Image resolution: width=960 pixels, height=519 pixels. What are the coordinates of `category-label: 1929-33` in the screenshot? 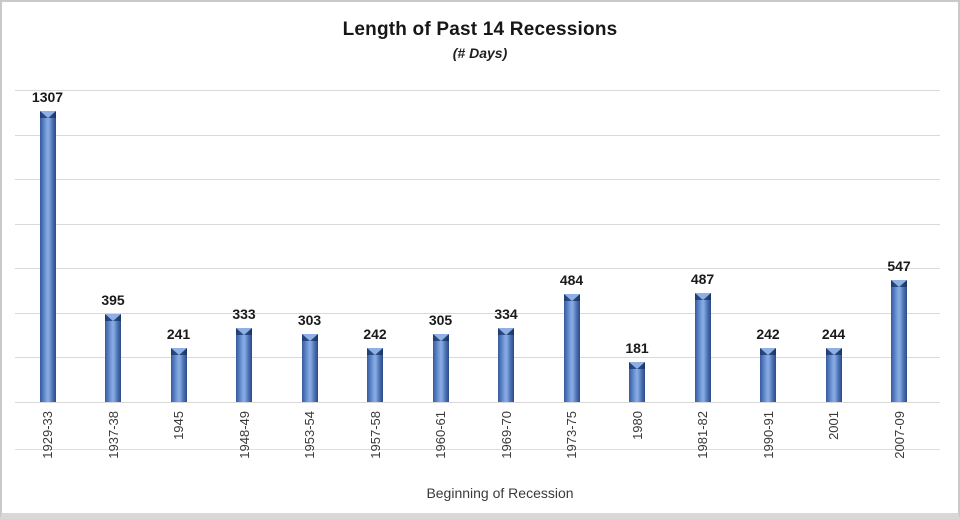 It's located at (47, 435).